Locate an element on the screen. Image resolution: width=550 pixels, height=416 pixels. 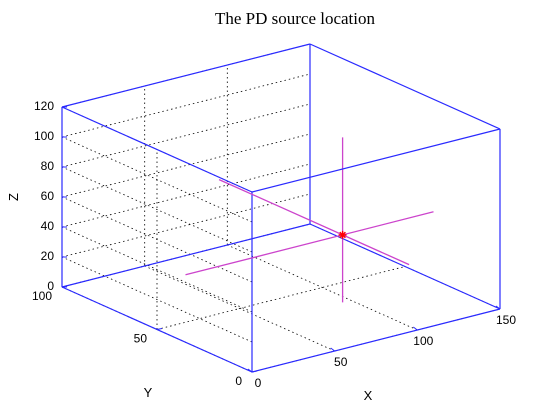
z-tick-label: 80 is located at coordinates (48, 166).